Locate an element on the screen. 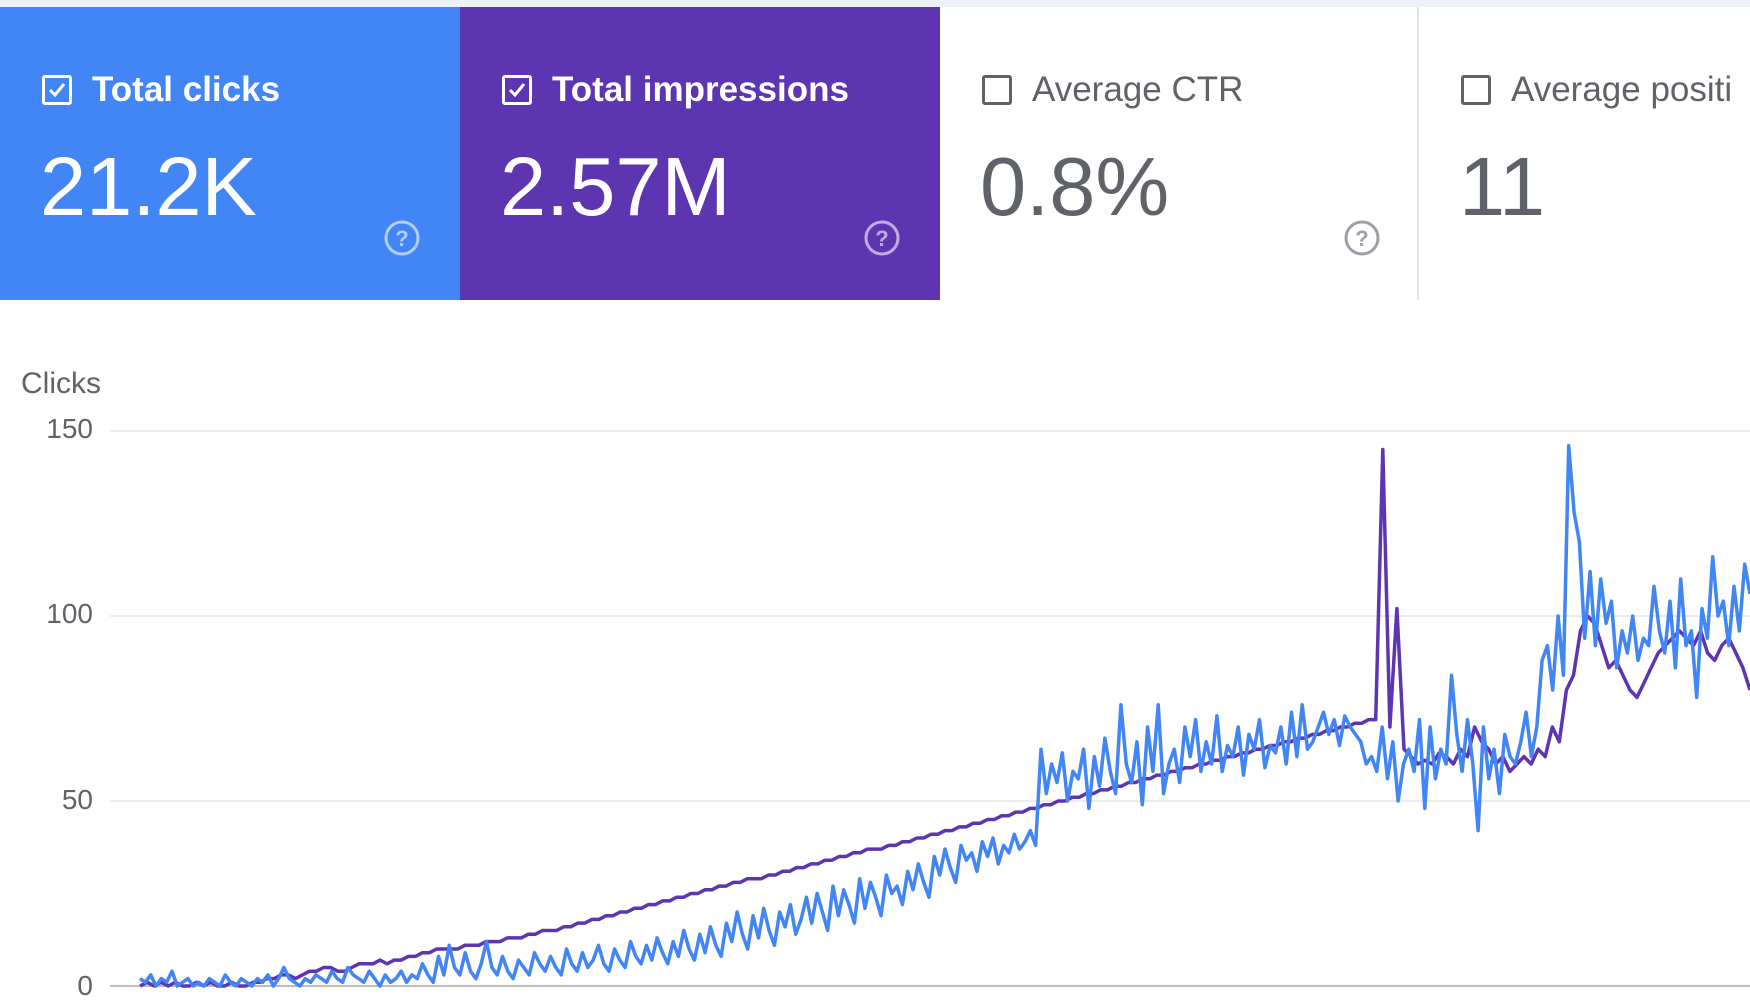 The image size is (1750, 1002). metric-card-header: Total impressions is located at coordinates (675, 90).